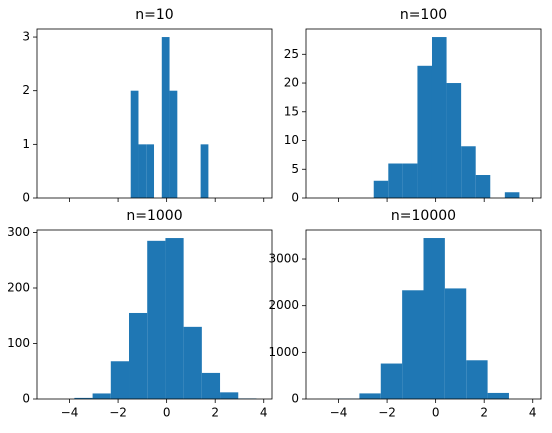  Describe the element at coordinates (154, 15) in the screenshot. I see `subplot-title: n=10` at that location.